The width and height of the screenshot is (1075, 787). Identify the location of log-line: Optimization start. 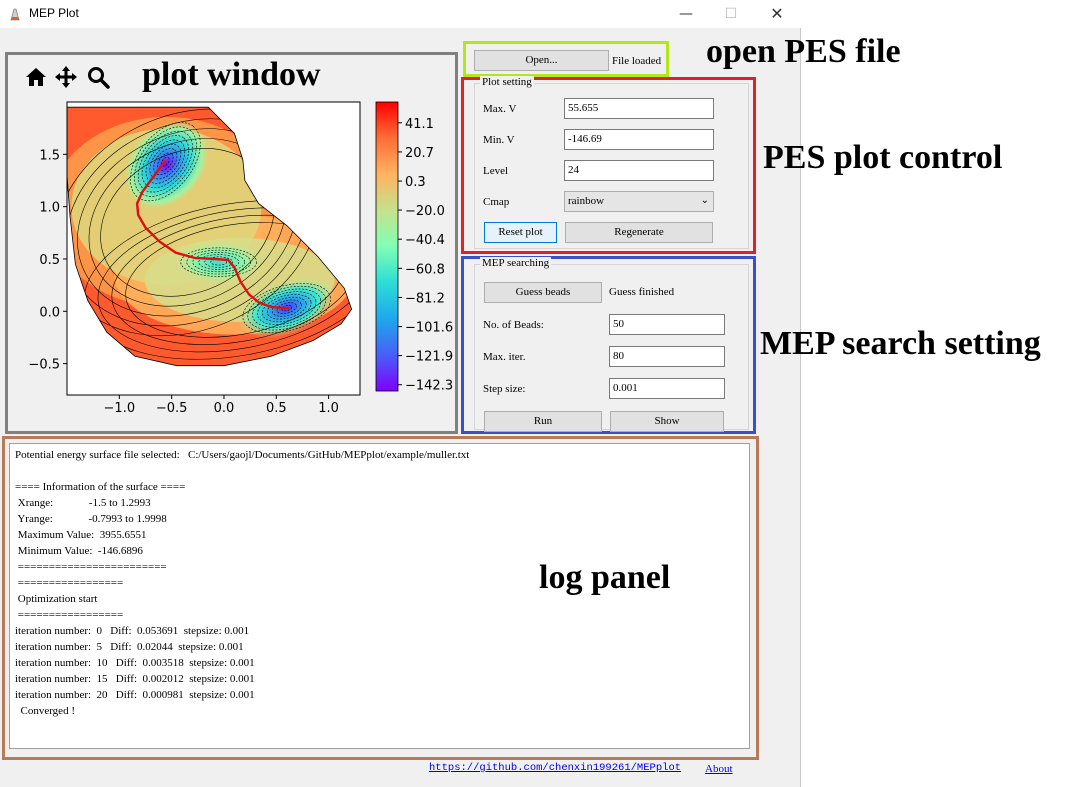
(56, 599).